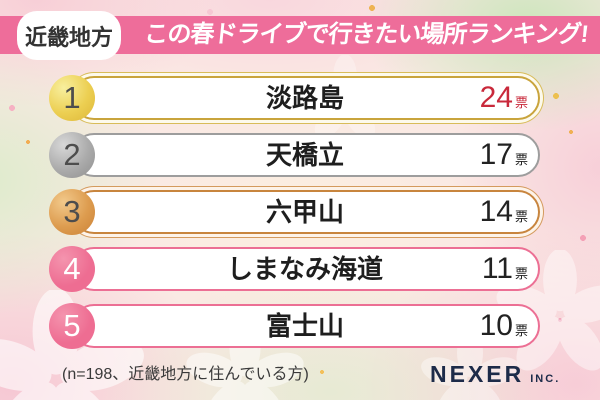 This screenshot has width=600, height=400. What do you see at coordinates (72, 326) in the screenshot?
I see `rank-badge: 5` at bounding box center [72, 326].